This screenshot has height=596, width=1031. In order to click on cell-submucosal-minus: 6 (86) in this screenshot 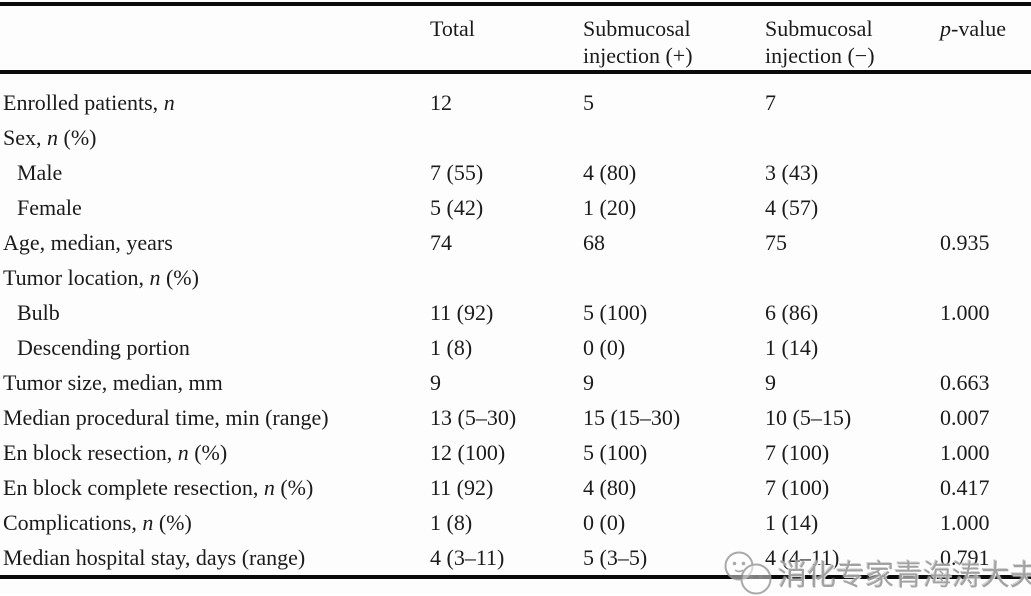, I will do `click(792, 312)`.